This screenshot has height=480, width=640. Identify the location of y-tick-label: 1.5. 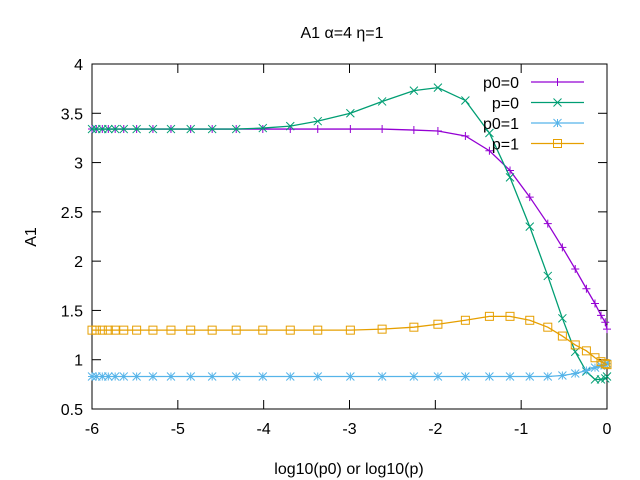
(72, 311).